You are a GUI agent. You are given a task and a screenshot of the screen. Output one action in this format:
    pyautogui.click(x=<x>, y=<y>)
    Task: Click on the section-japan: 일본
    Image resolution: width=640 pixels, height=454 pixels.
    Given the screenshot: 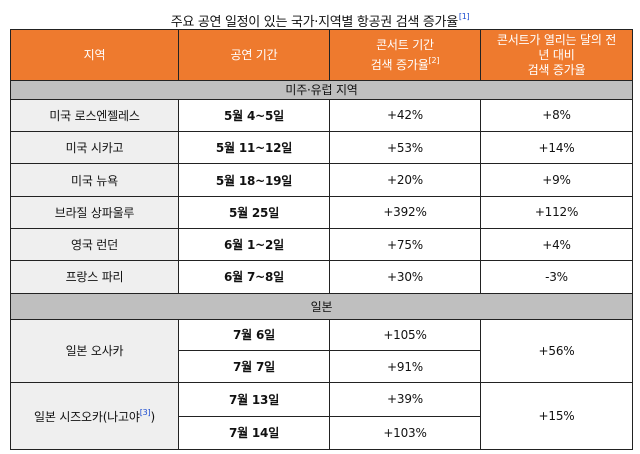 What is the action you would take?
    pyautogui.click(x=321, y=306)
    